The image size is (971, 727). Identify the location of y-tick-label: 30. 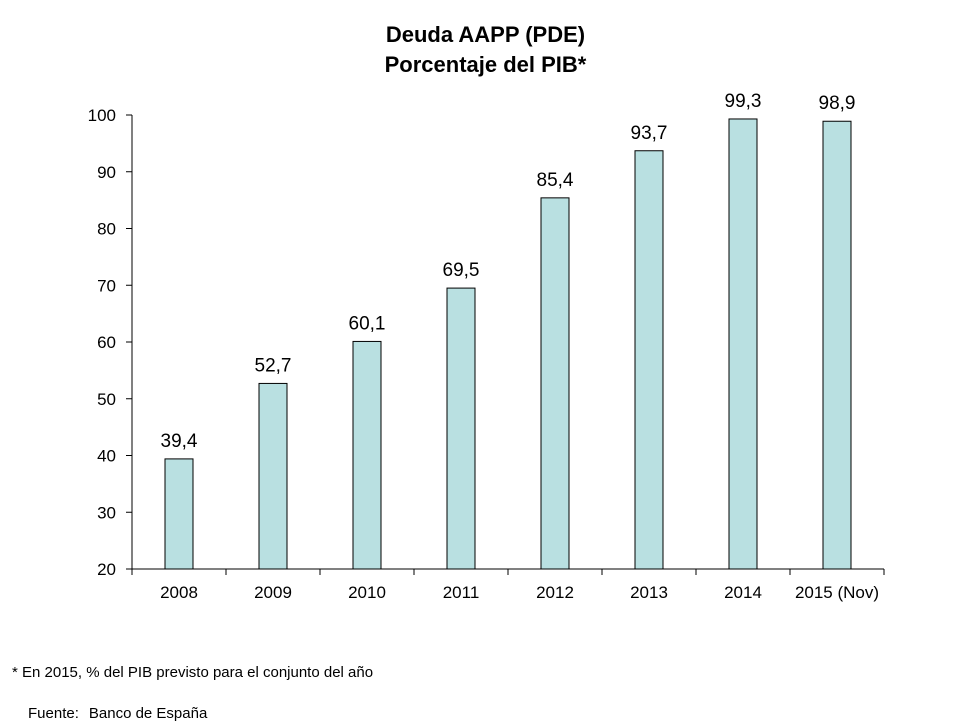
(106, 512).